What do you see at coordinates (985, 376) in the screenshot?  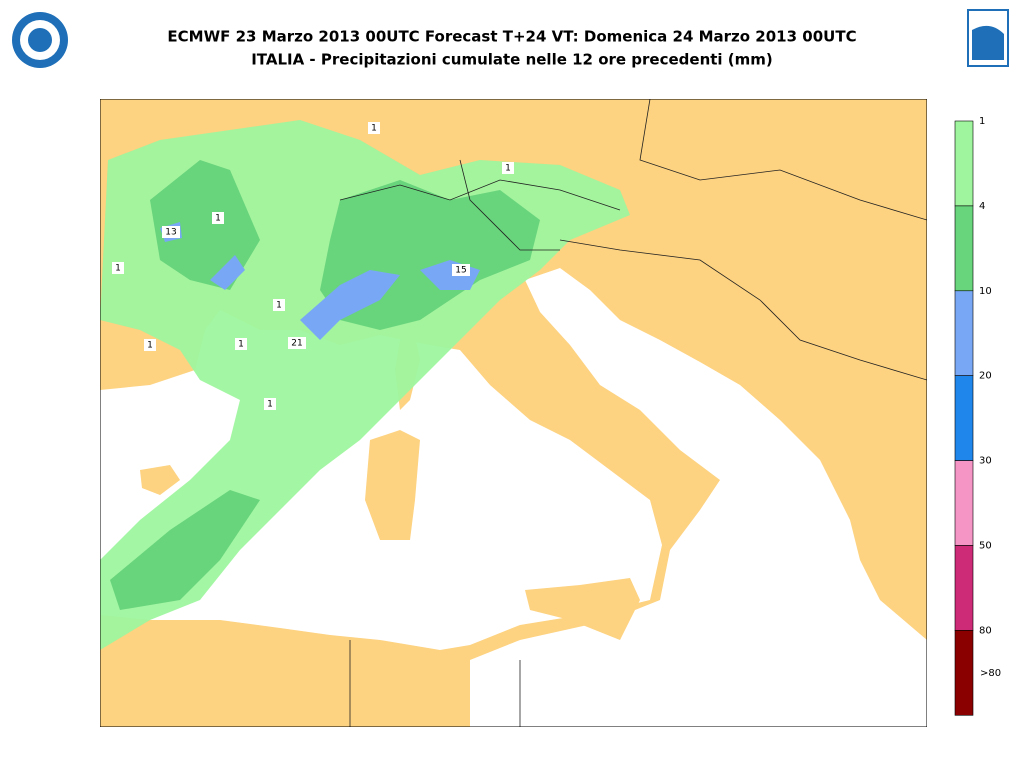 I see `colorbar-label: 20` at bounding box center [985, 376].